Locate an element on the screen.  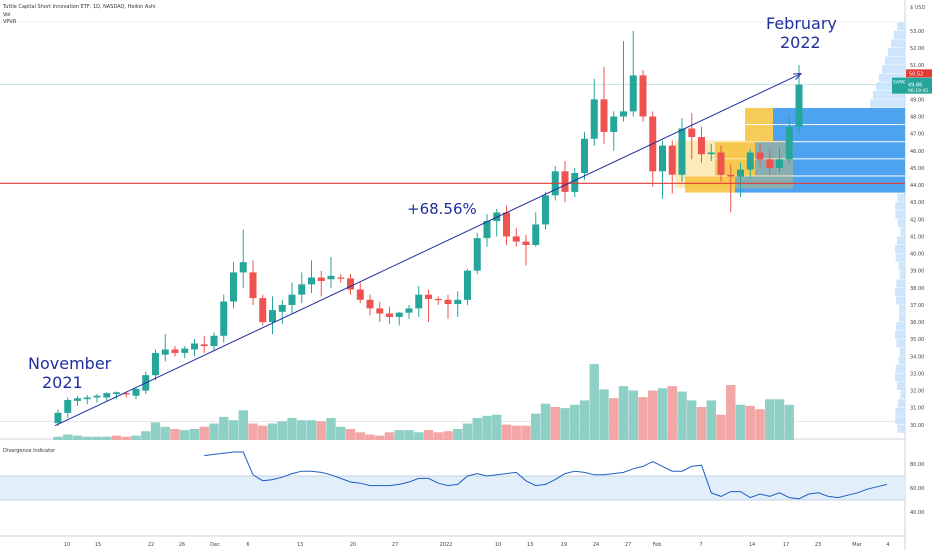
red-level-value: 50.52 is located at coordinates (916, 74).